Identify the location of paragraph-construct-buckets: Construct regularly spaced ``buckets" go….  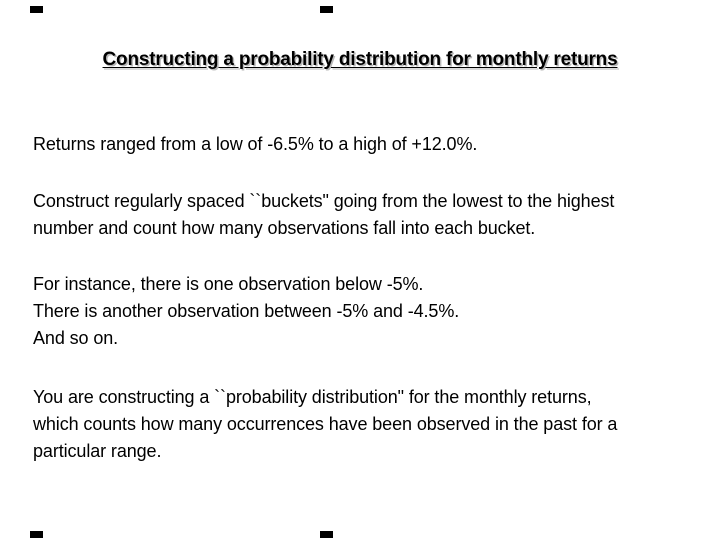
(368, 215).